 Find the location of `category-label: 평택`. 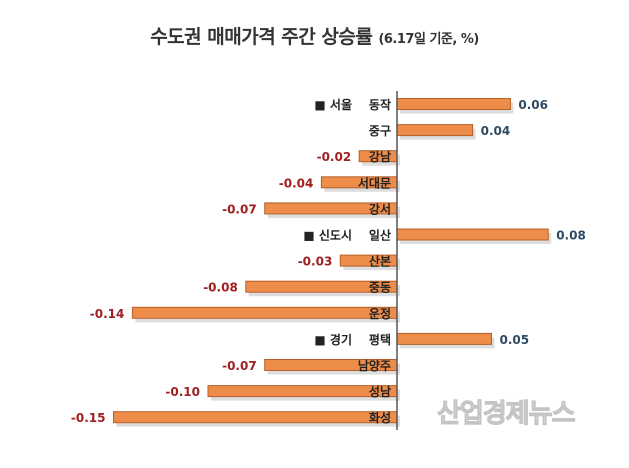

category-label: 평택 is located at coordinates (380, 339).